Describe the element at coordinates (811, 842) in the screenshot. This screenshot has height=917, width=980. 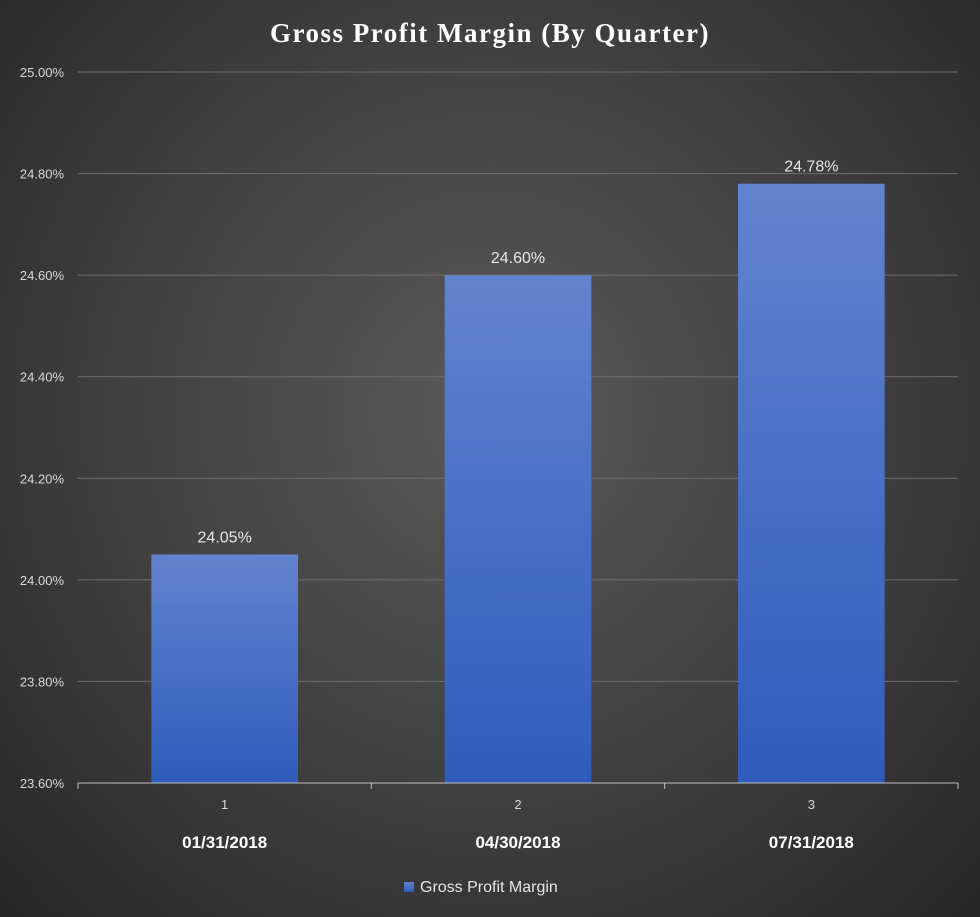
I see `x-date-label: 07/31/2018` at that location.